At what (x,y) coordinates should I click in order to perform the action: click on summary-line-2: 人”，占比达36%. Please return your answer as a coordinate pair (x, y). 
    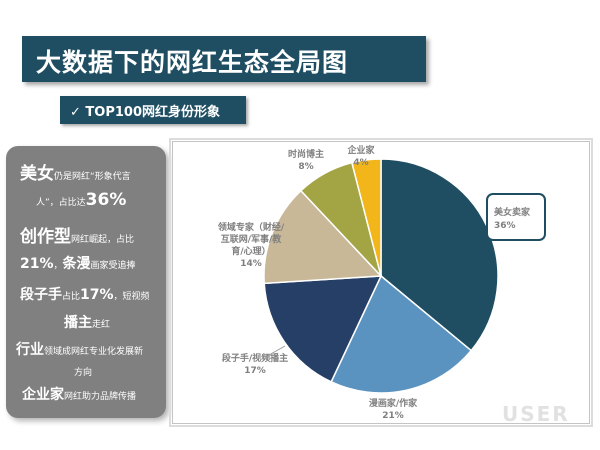
    Looking at the image, I should click on (81, 200).